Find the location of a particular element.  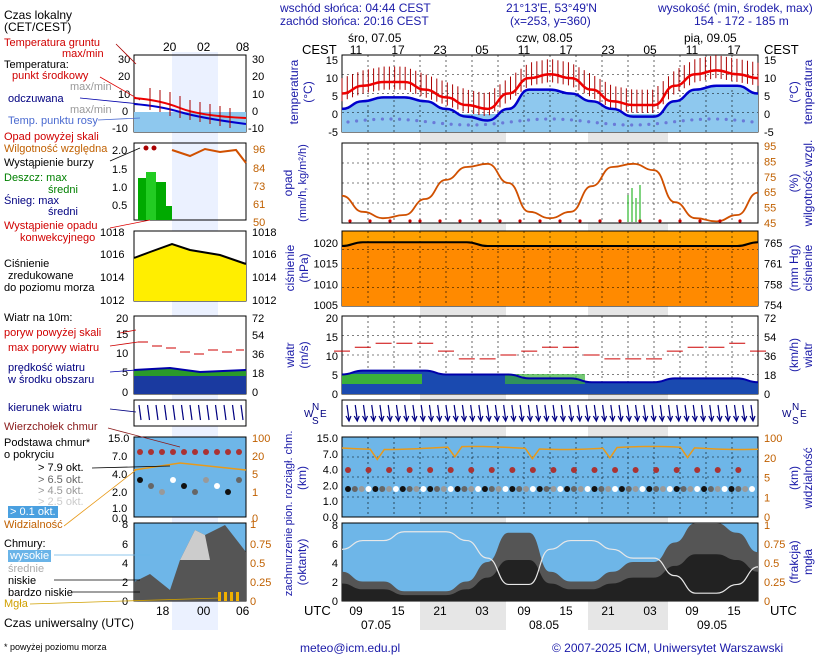

low-cloud-area is located at coordinates (550, 577).